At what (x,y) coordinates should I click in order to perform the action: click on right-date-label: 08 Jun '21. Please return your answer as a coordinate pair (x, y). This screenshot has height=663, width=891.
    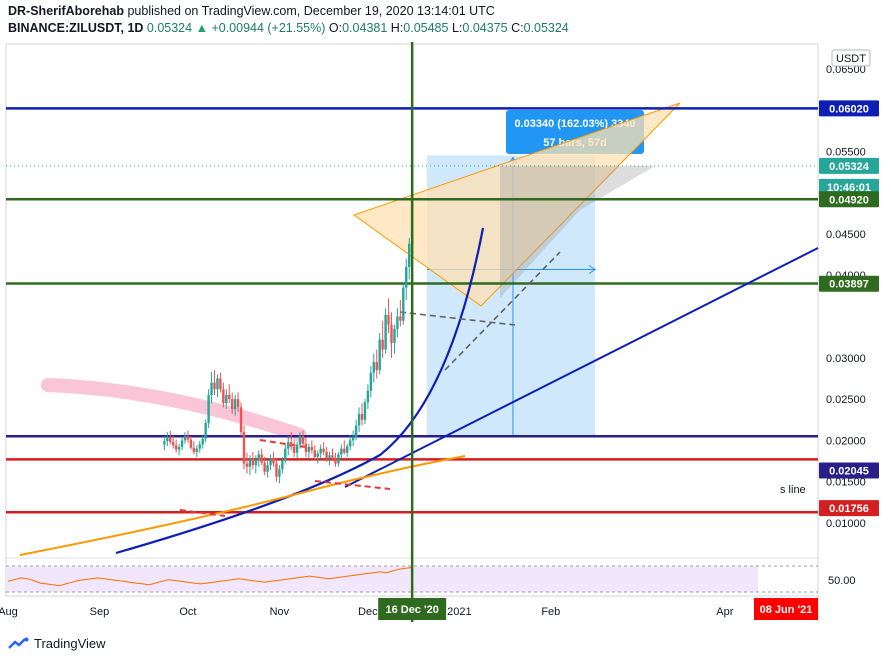
    Looking at the image, I should click on (786, 610).